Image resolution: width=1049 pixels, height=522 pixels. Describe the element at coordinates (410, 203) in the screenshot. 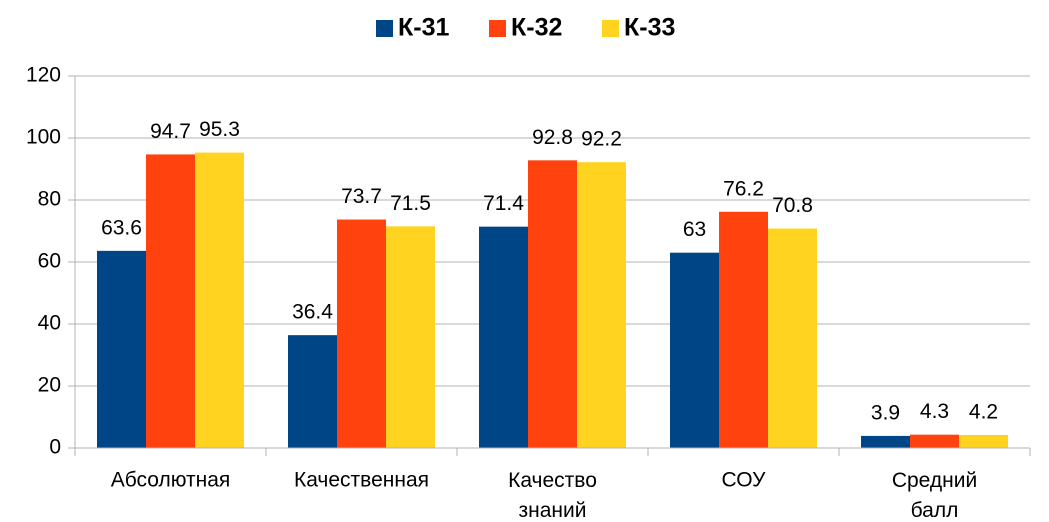

I see `value-label: 71.5` at that location.